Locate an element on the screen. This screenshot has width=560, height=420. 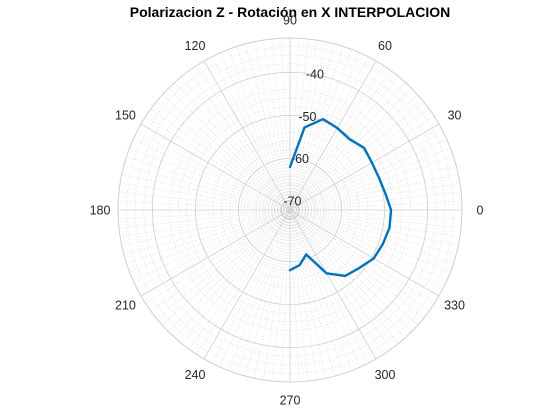
major-ring is located at coordinates (289, 209).